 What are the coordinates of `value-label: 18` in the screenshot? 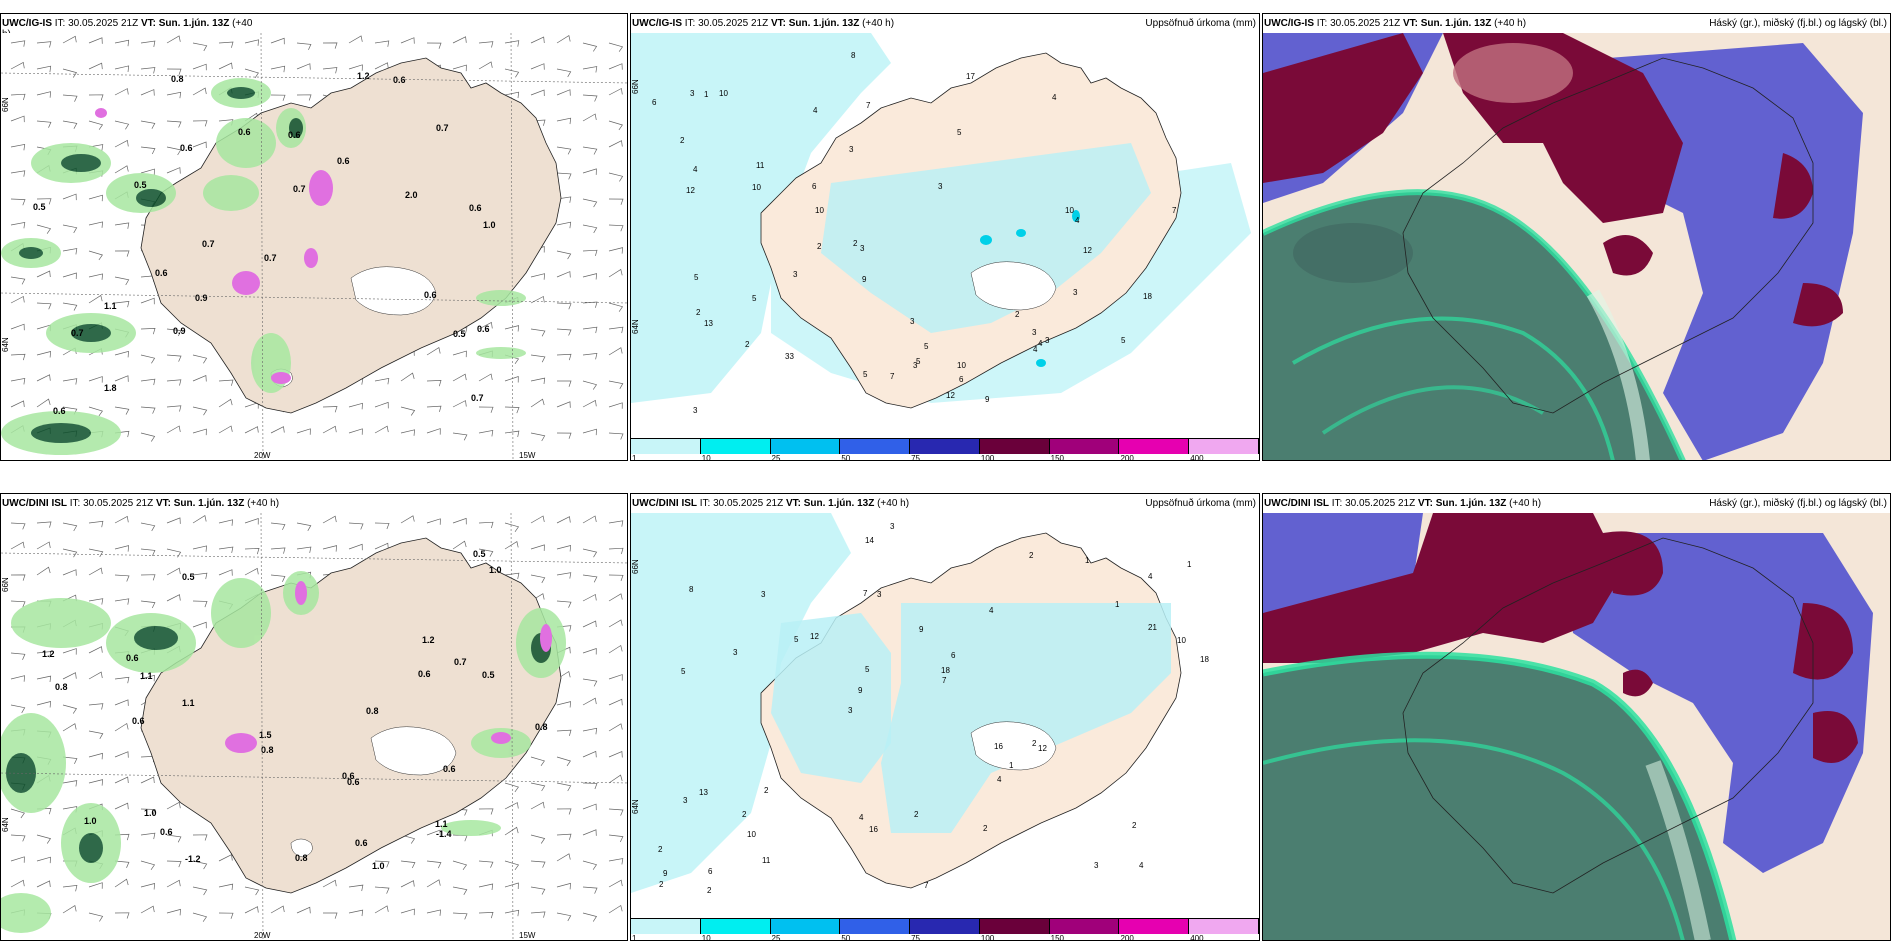 It's located at (945, 670).